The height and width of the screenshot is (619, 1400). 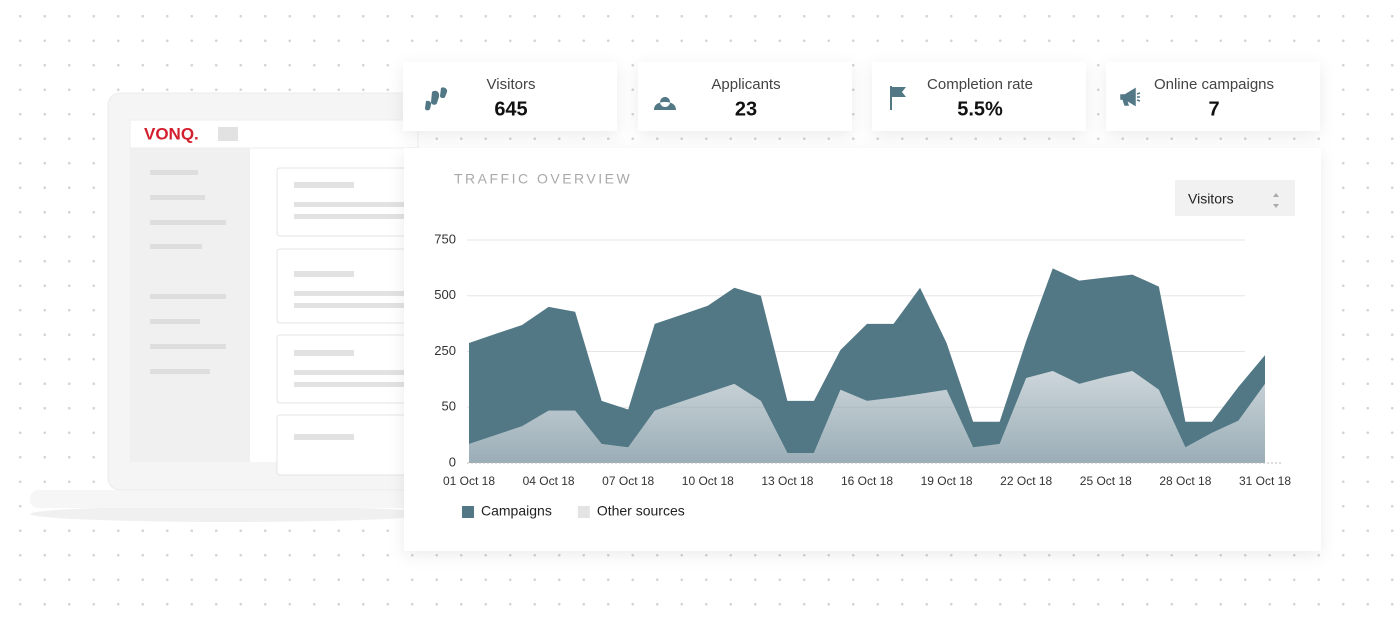 I want to click on stat-label: Online campaigns, so click(x=1214, y=84).